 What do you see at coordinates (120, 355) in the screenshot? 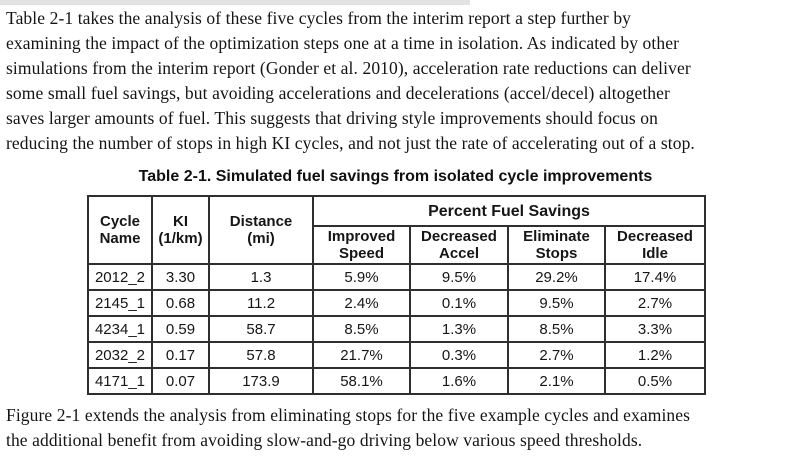
I see `table-cell: 2032_2` at bounding box center [120, 355].